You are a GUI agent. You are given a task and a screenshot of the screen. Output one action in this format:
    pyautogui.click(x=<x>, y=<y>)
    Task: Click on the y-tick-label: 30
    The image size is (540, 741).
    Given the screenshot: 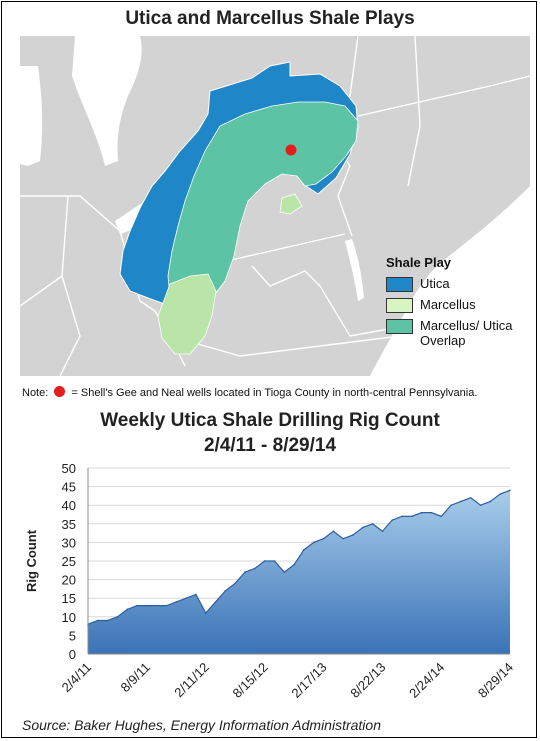 What is the action you would take?
    pyautogui.click(x=69, y=542)
    